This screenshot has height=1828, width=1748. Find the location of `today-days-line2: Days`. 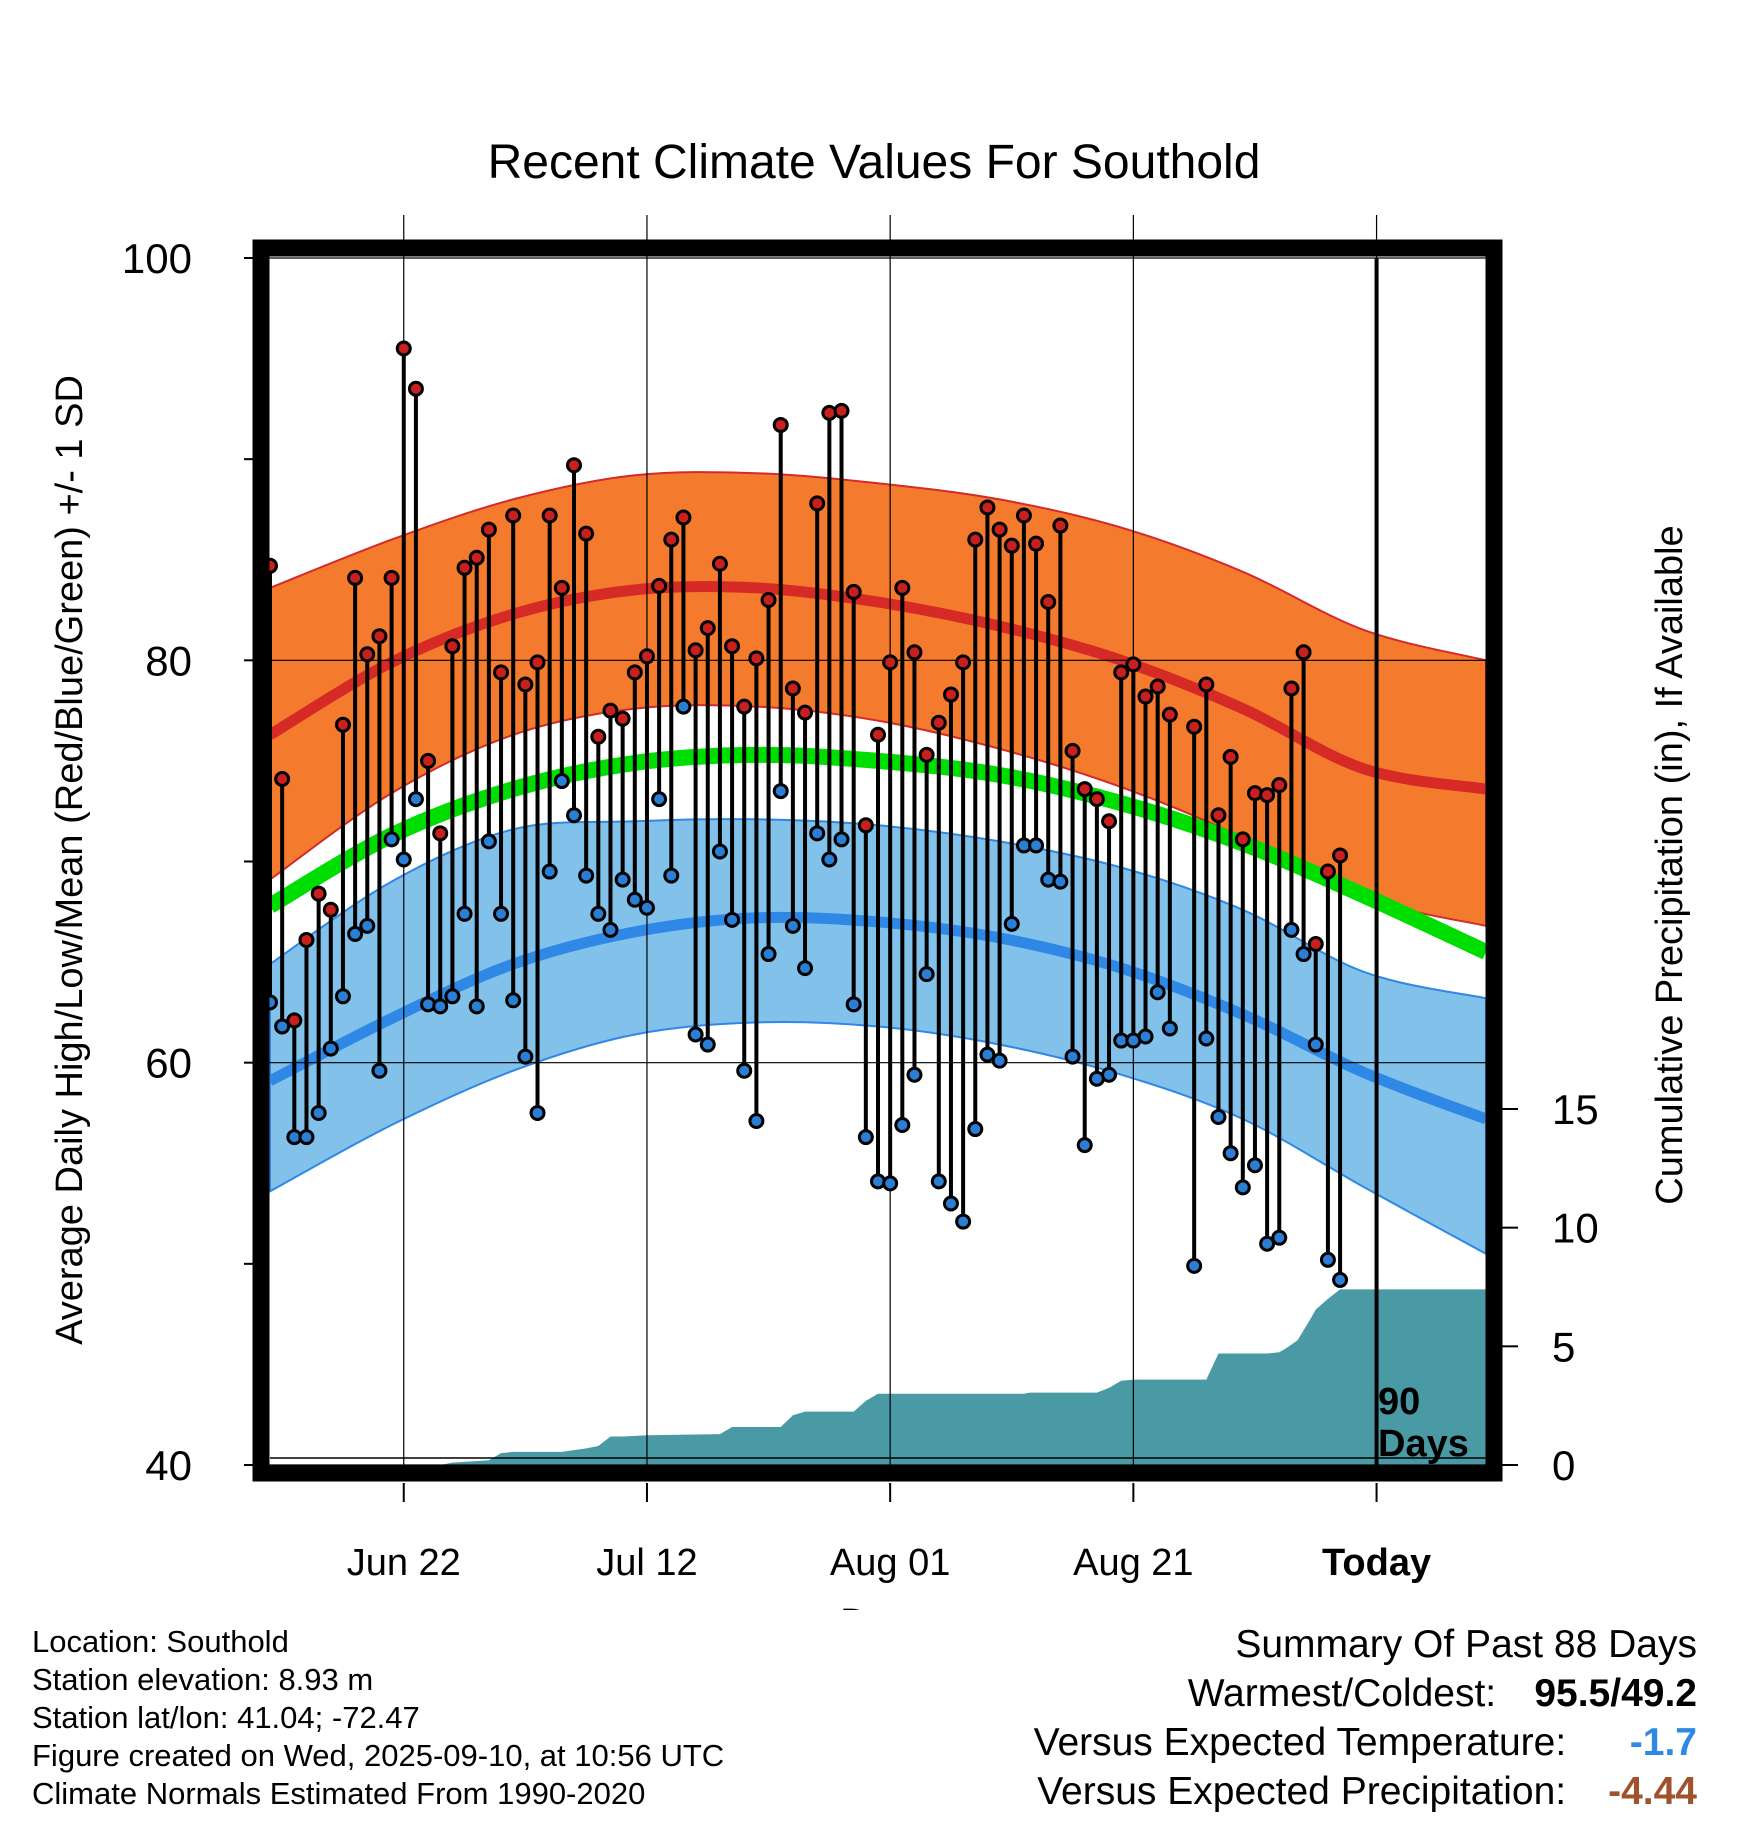

today-days-line2: Days is located at coordinates (1423, 1444).